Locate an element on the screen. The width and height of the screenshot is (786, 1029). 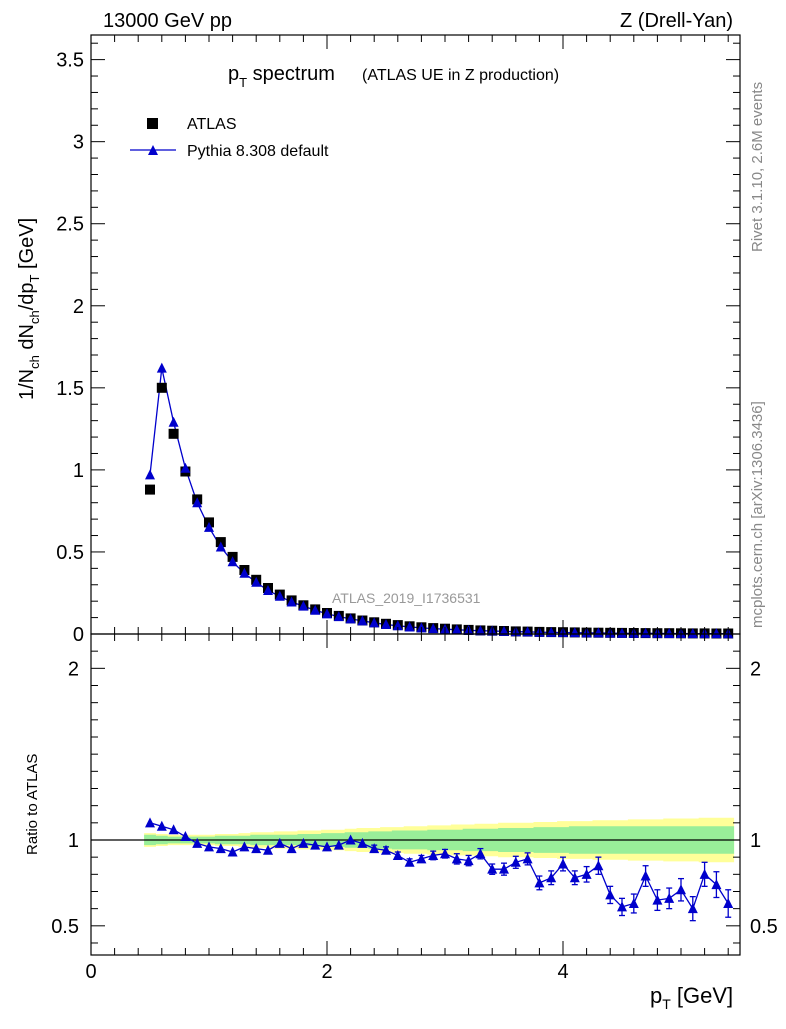
legend-atlas-label: ATLAS is located at coordinates (212, 124).